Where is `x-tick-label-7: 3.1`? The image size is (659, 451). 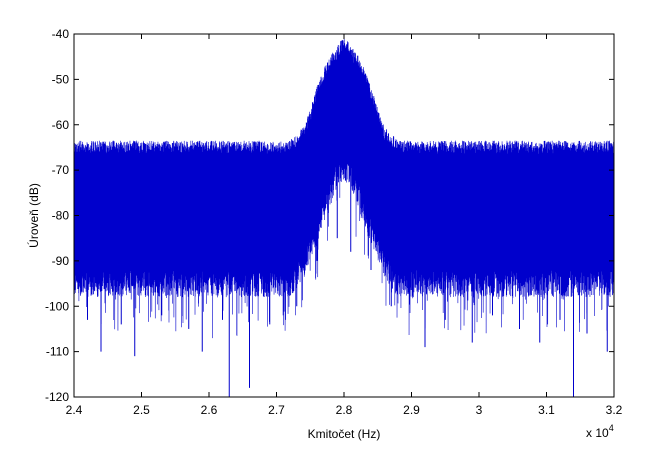 x-tick-label-7: 3.1 is located at coordinates (546, 410).